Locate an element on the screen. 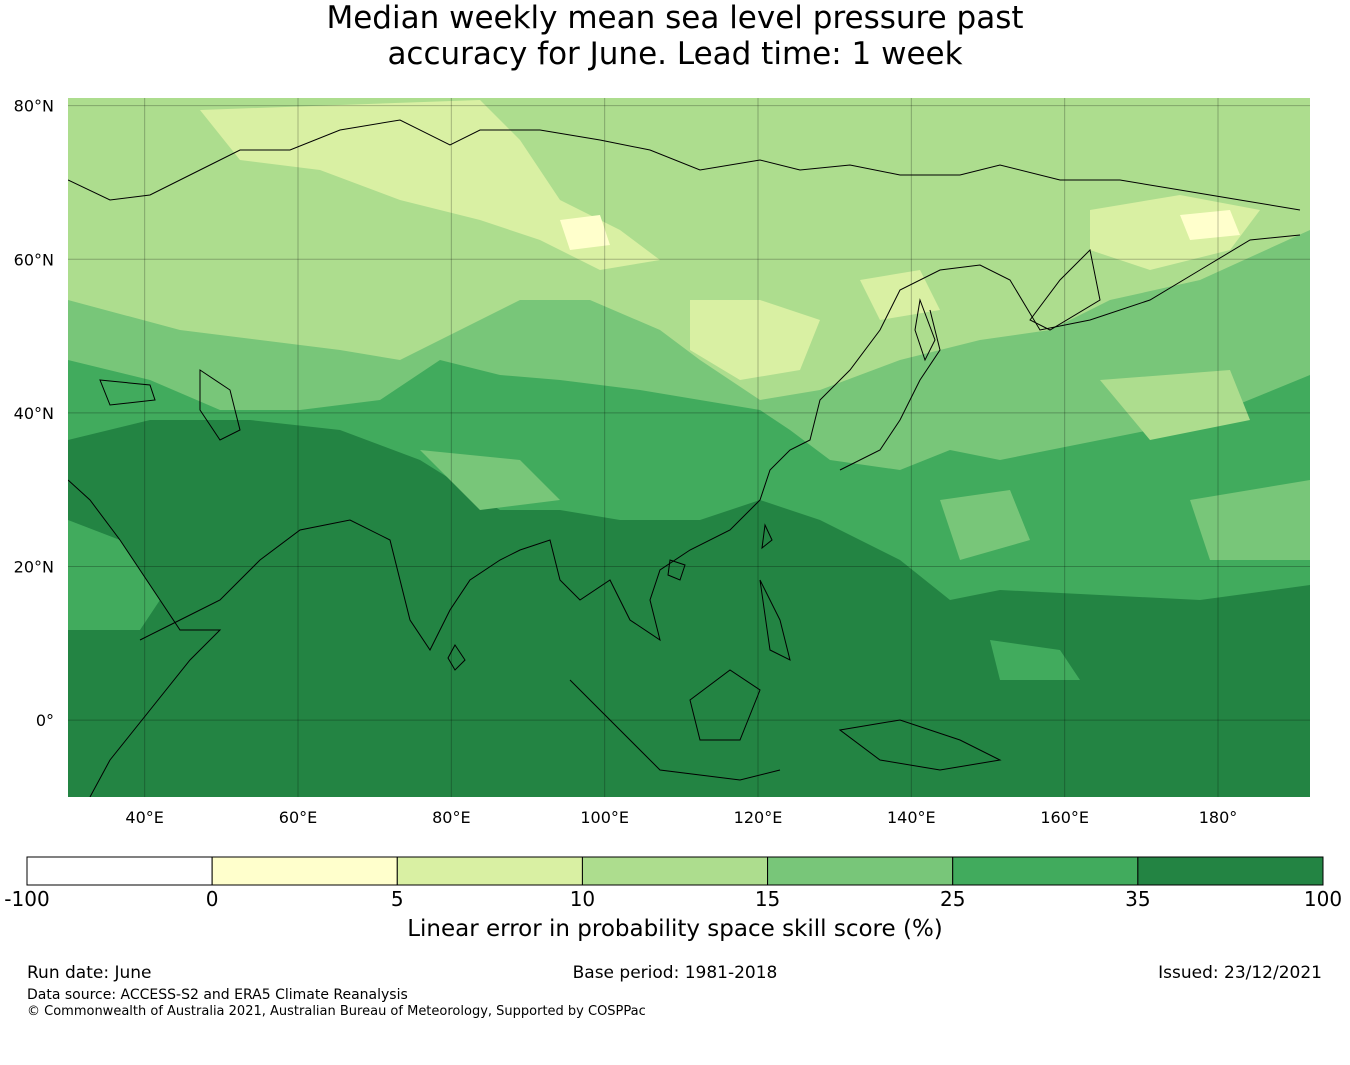  skill-region-25-35-c is located at coordinates (1035, 660).